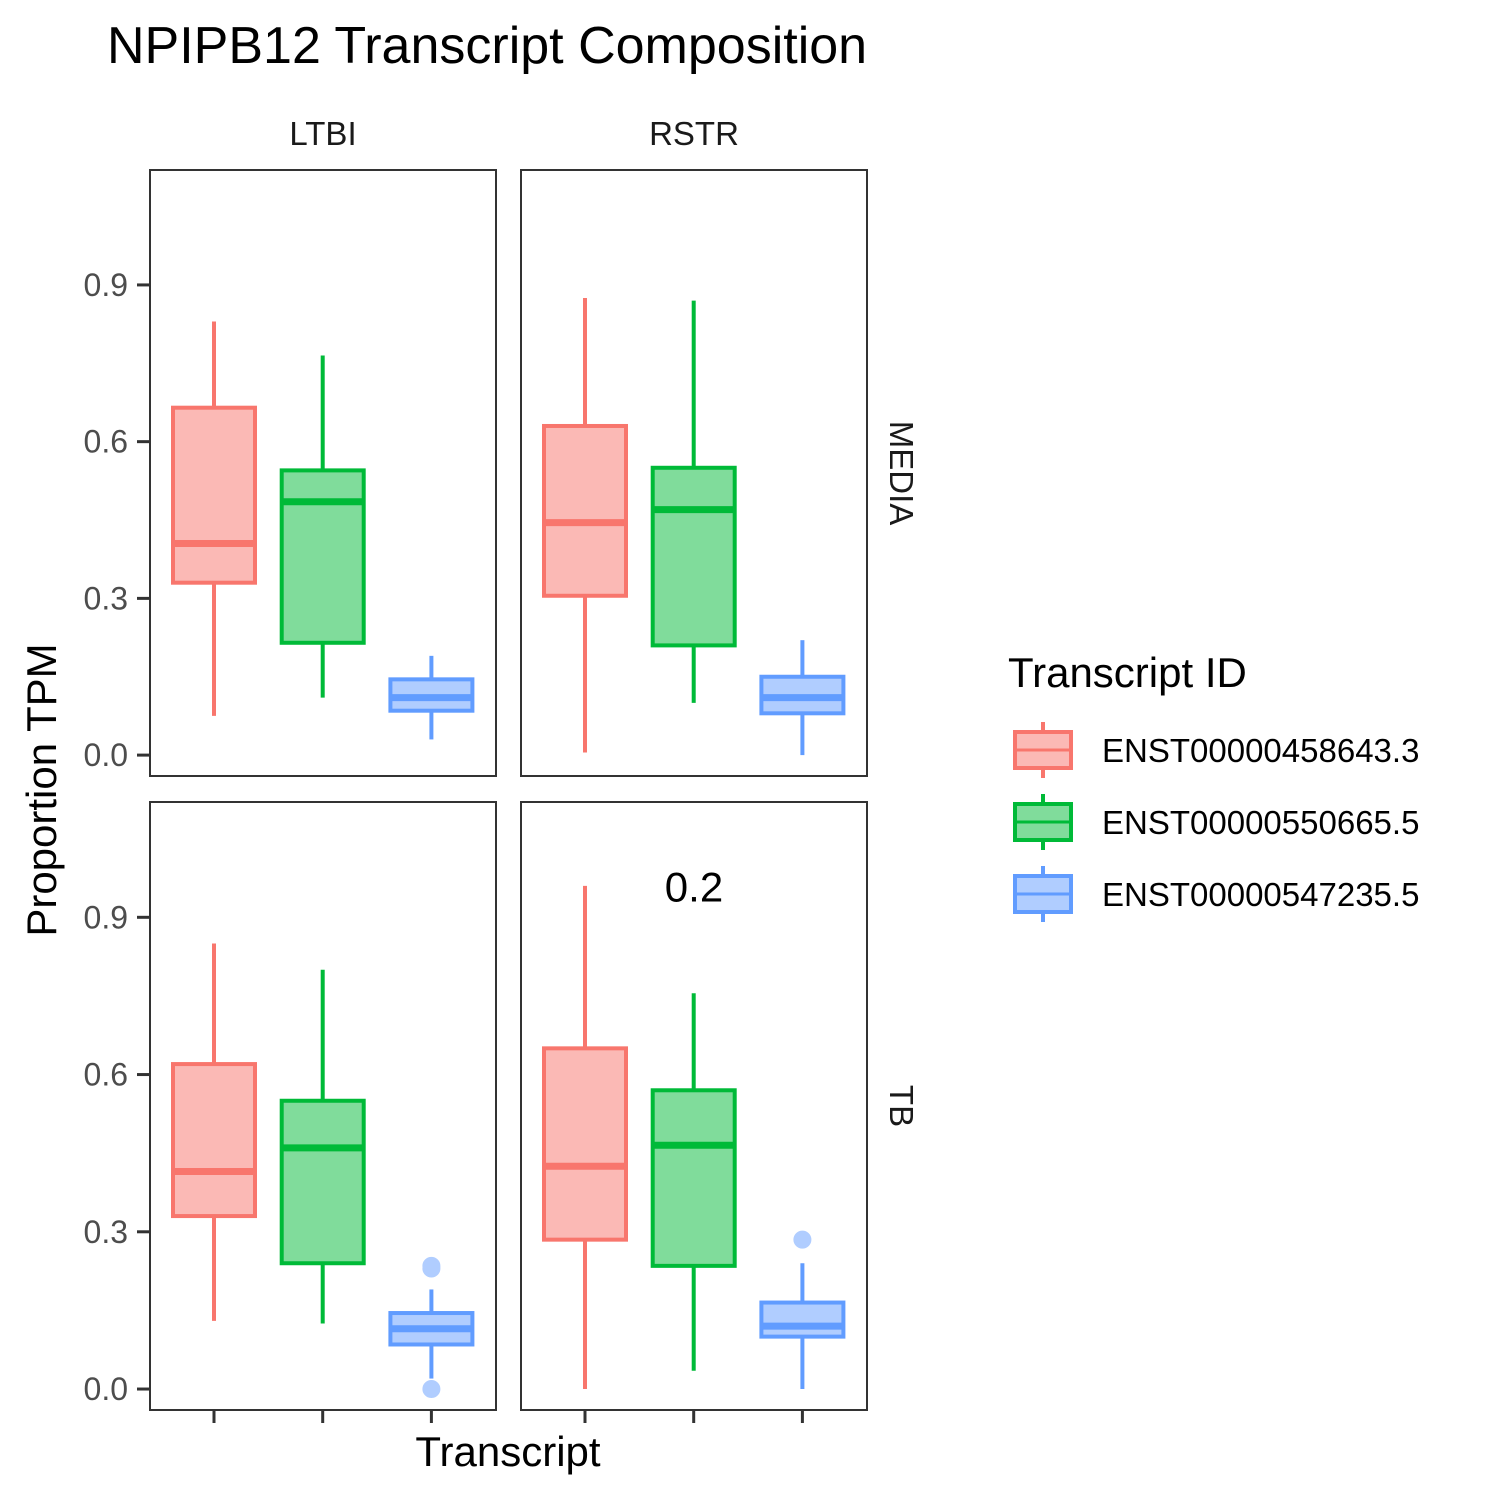  What do you see at coordinates (507, 1451) in the screenshot?
I see `x-axis-title: Transcript` at bounding box center [507, 1451].